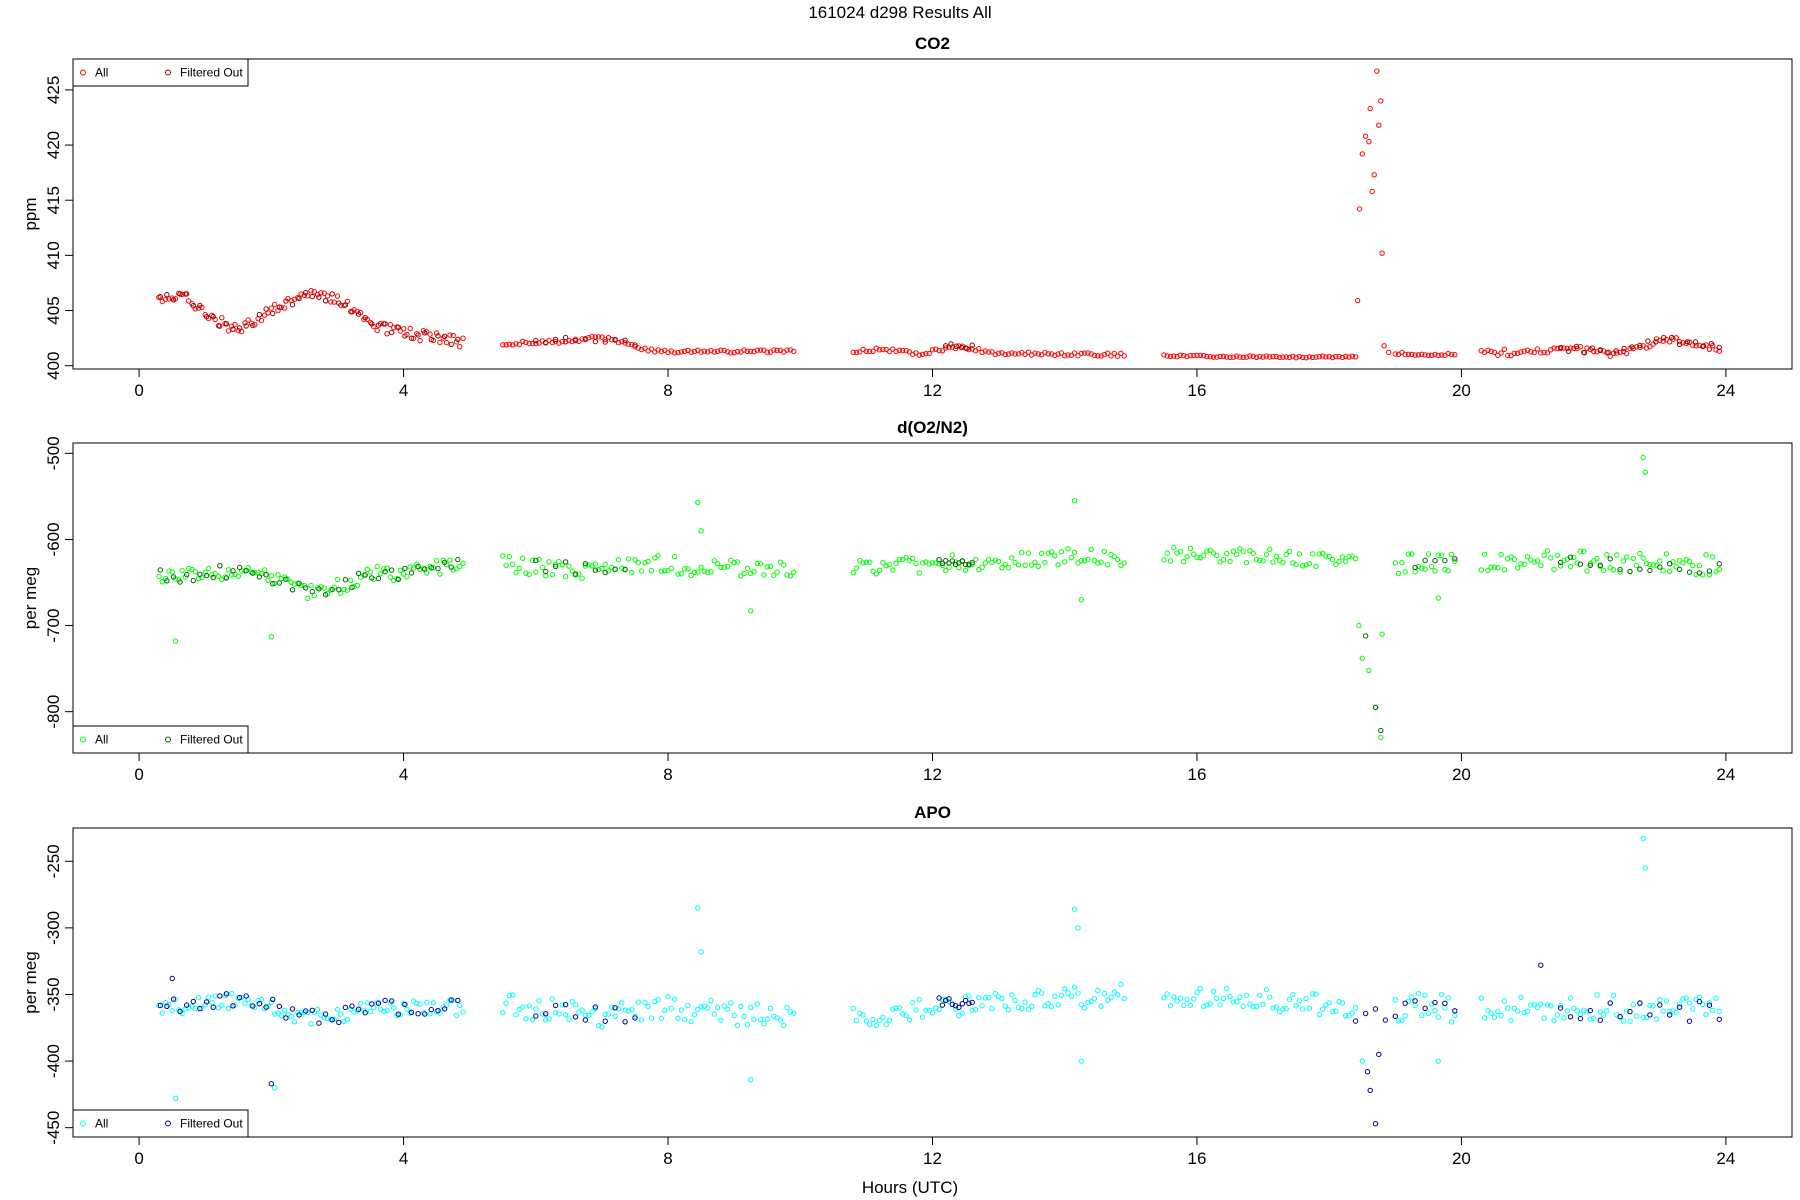 Image resolution: width=1800 pixels, height=1200 pixels. Describe the element at coordinates (53, 453) in the screenshot. I see `y-tick-label: -500` at that location.